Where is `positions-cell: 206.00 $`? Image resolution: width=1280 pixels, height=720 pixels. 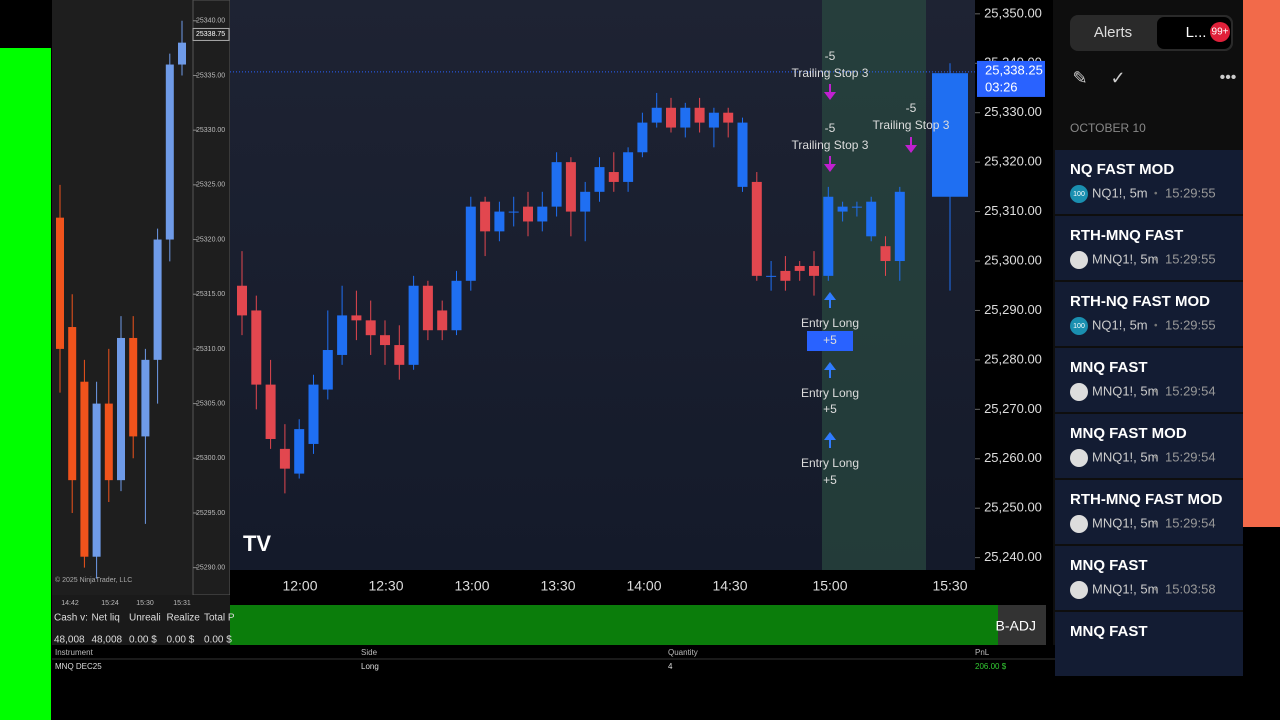 positions-cell: 206.00 $ is located at coordinates (991, 666).